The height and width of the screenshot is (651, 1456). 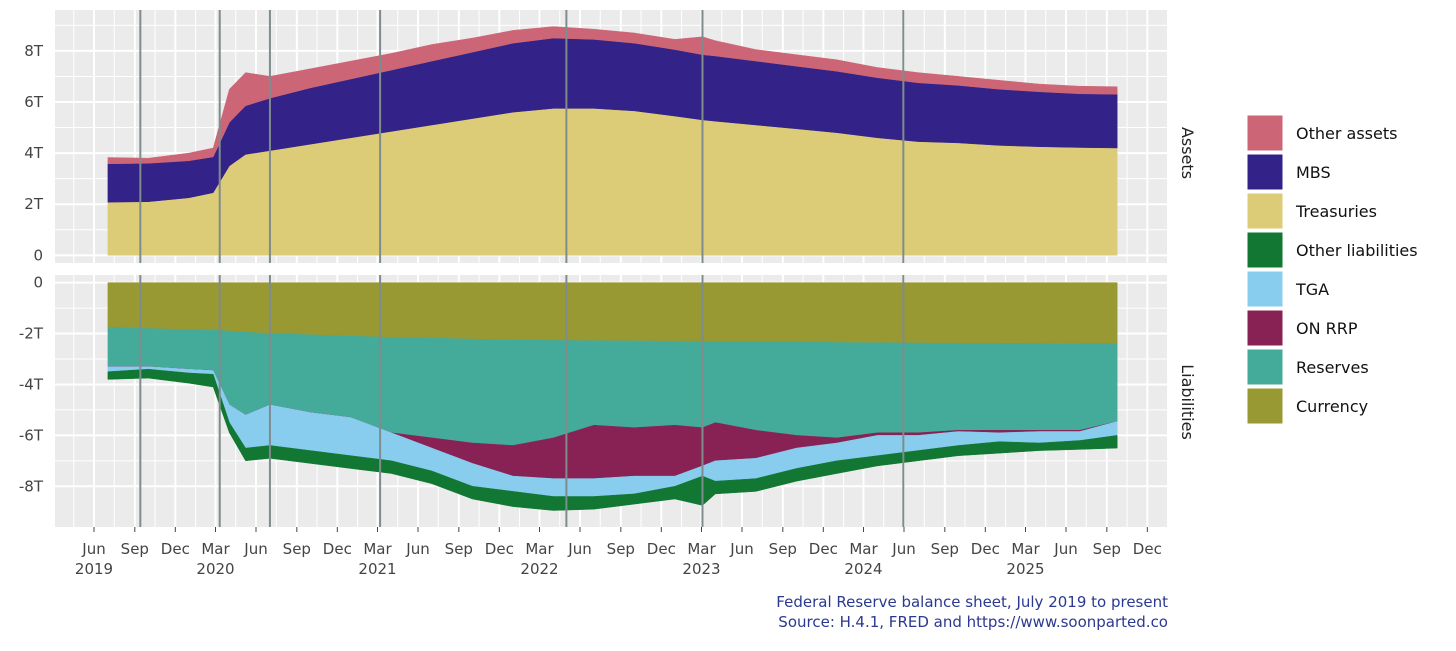 What do you see at coordinates (1312, 289) in the screenshot?
I see `legend-label: TGA` at bounding box center [1312, 289].